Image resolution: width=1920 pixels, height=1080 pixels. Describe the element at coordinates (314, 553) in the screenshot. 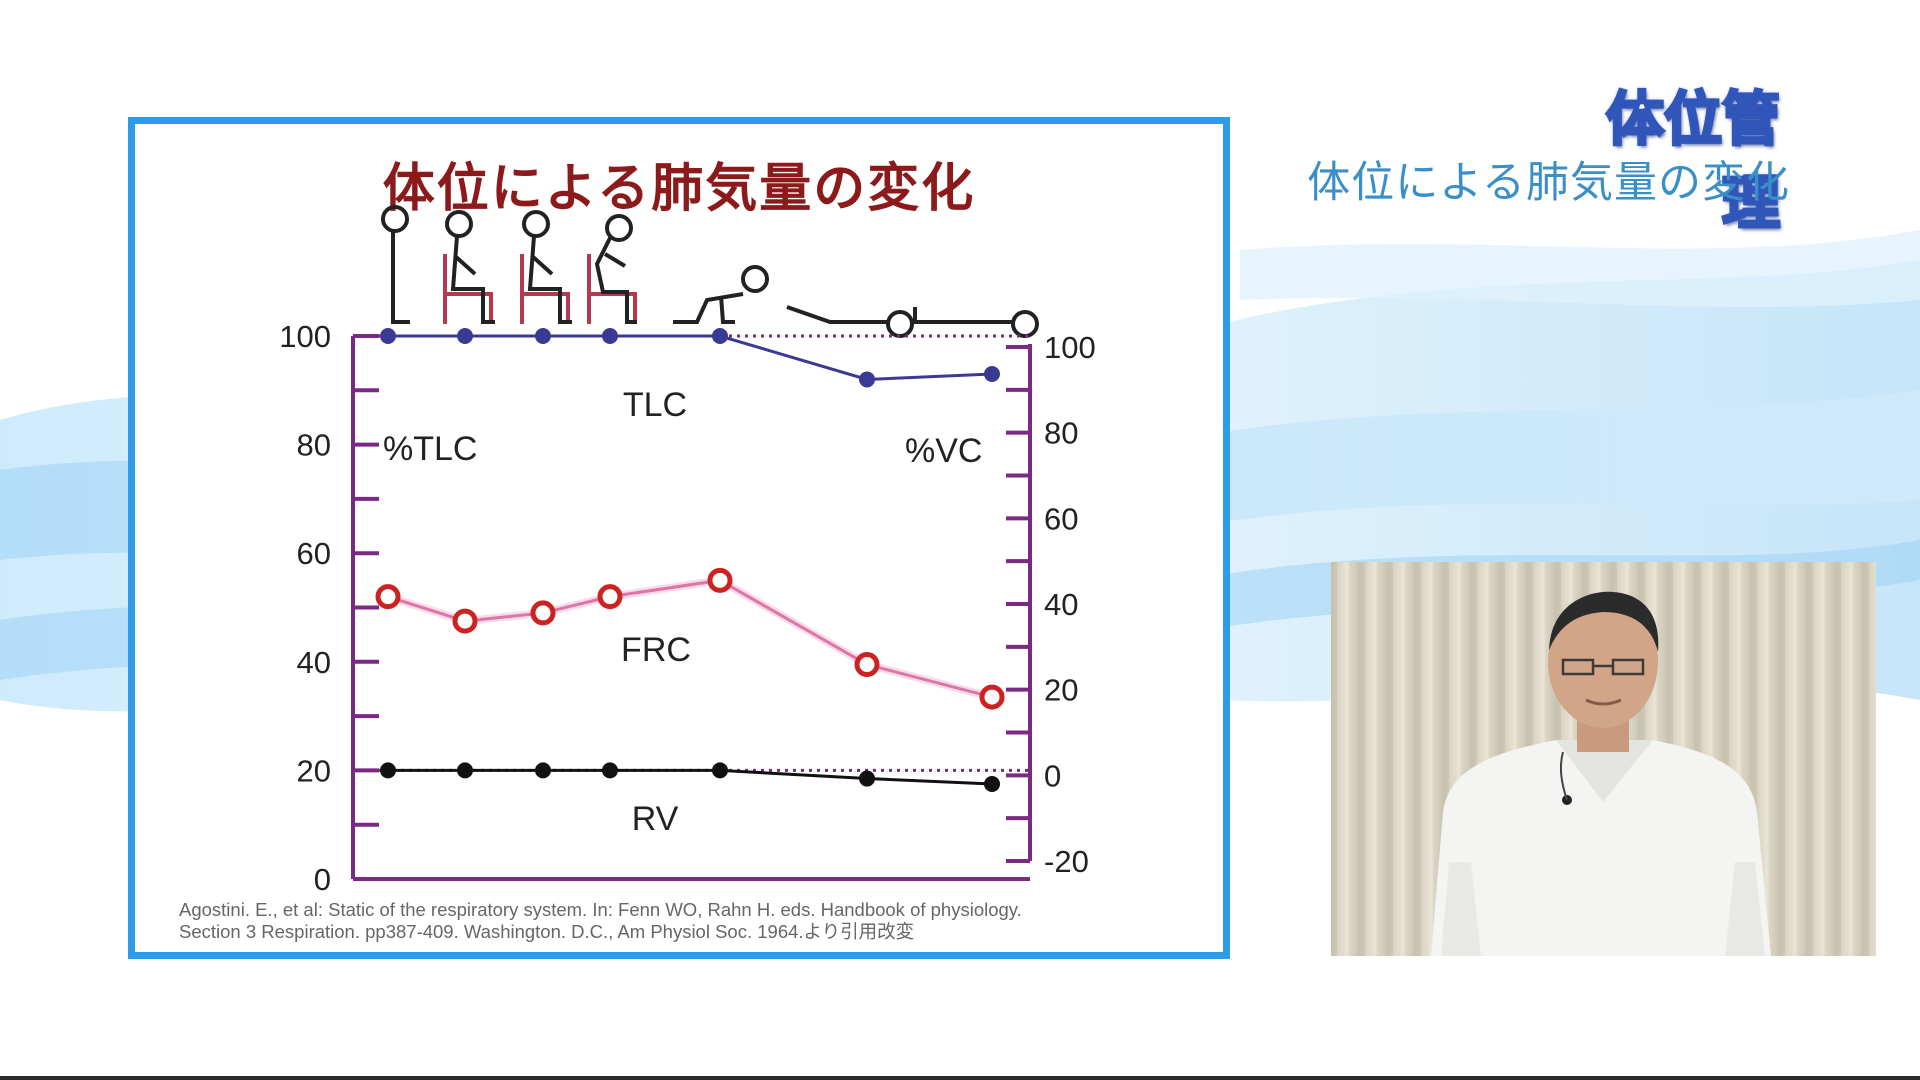

I see `left-tick-label: 60` at that location.